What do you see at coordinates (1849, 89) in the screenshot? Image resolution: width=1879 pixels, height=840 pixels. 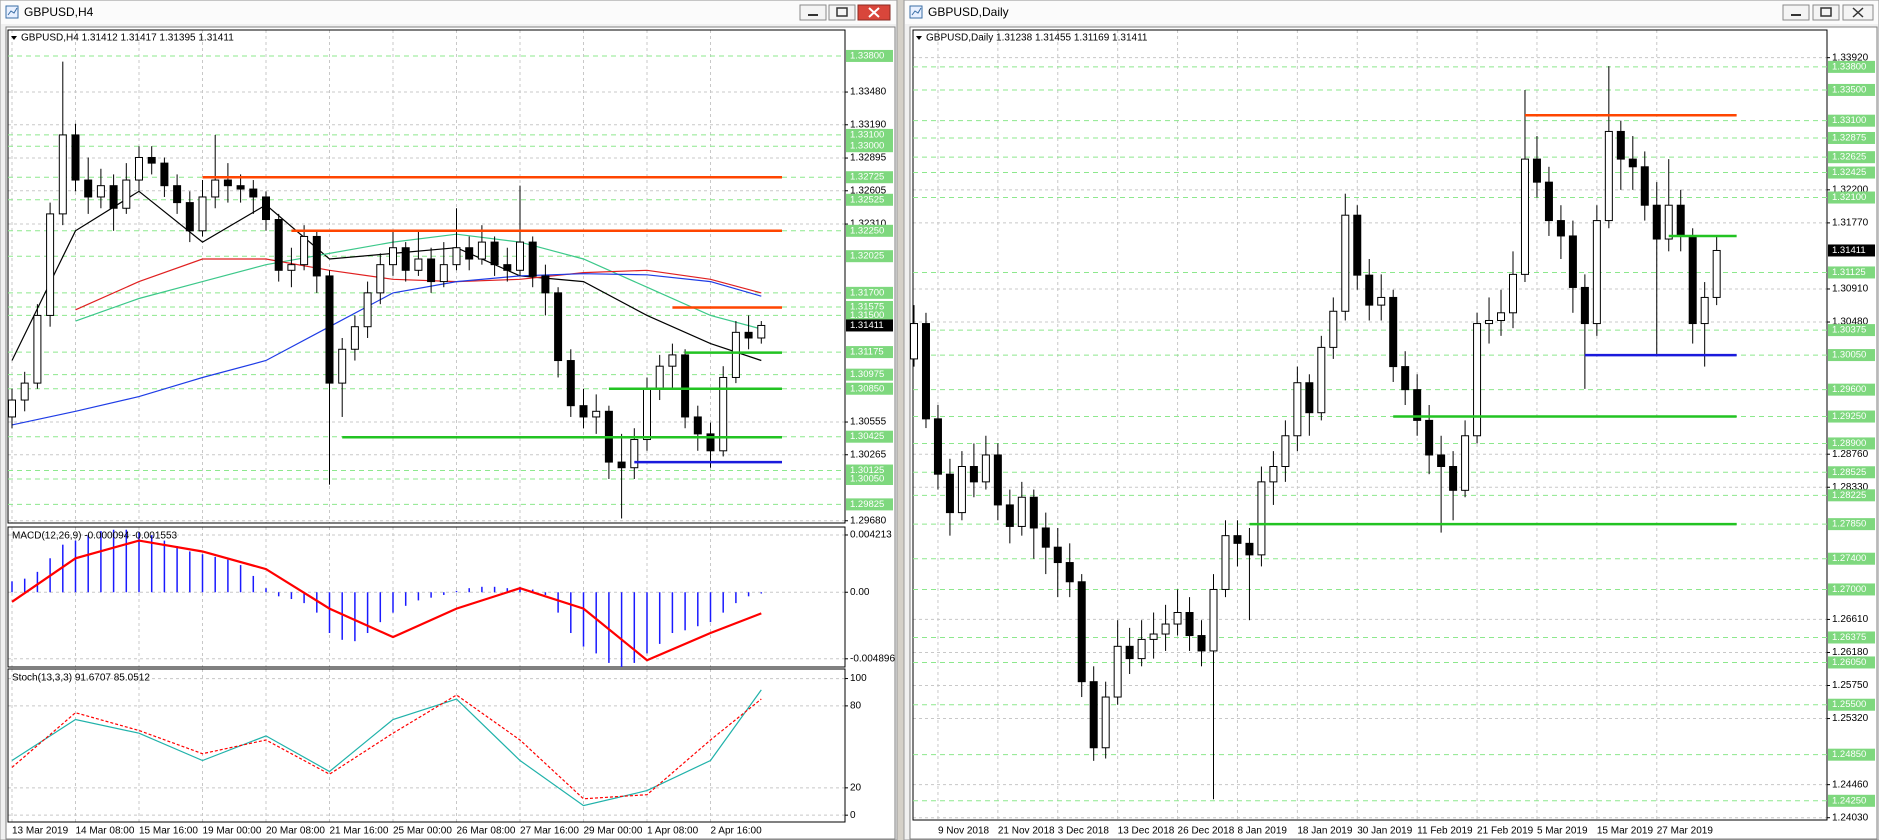 I see `level-label: 1.33500` at bounding box center [1849, 89].